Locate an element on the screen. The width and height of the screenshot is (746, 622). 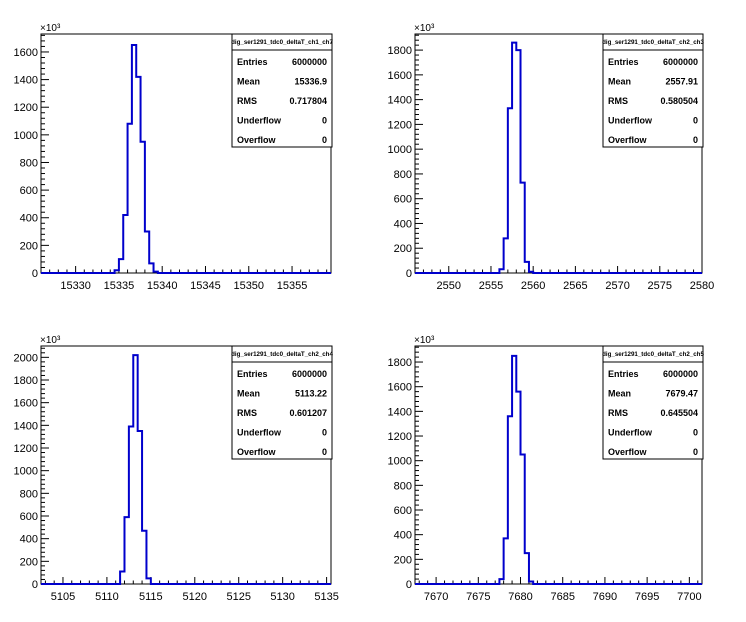
x-tick-label: 2580 is located at coordinates (702, 286).